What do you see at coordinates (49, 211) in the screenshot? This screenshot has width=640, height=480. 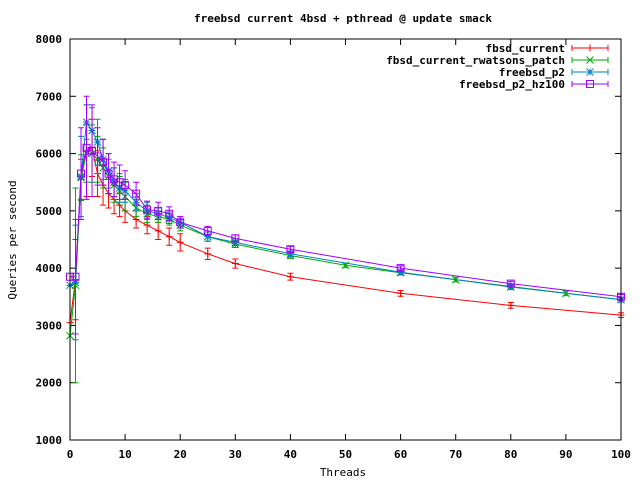 I see `y-tick-label: 5000` at bounding box center [49, 211].